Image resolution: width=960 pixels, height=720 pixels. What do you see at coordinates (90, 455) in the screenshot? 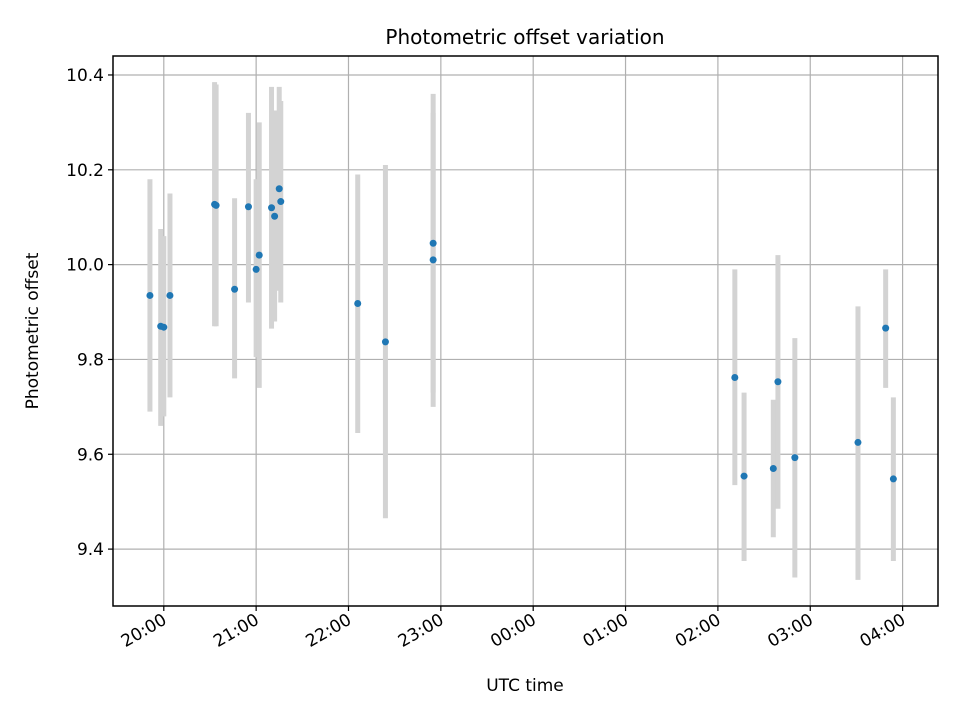
I see `y-tick-label: 9.6` at bounding box center [90, 455].